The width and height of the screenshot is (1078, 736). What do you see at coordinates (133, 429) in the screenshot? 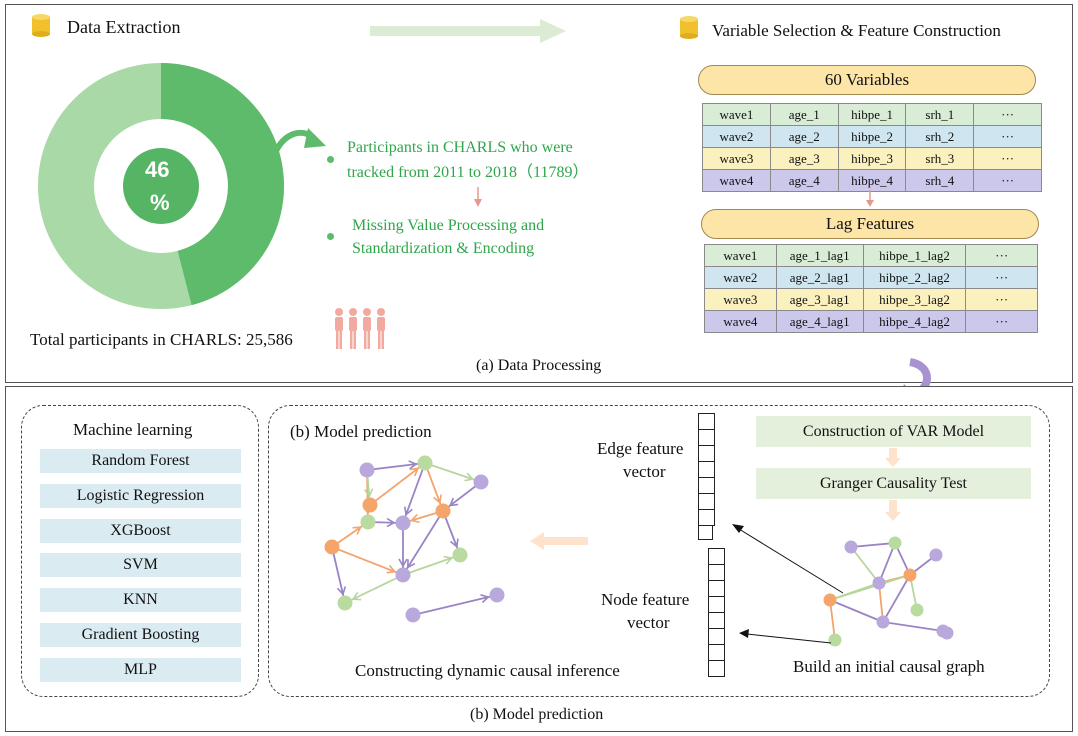
I see `ml-title: Machine learning` at bounding box center [133, 429].